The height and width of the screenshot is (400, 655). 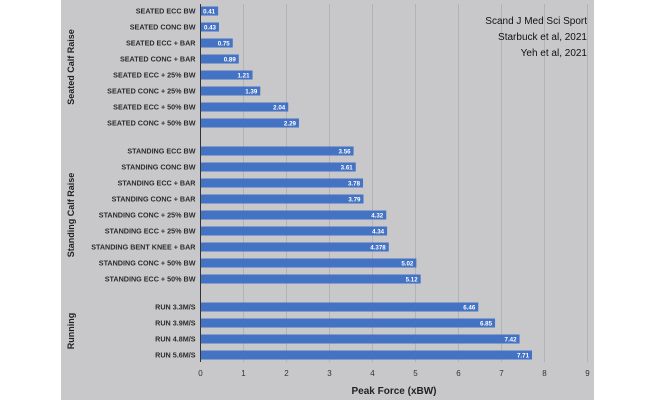 What do you see at coordinates (151, 123) in the screenshot?
I see `category-label: SEATED CONC + 50% BW` at bounding box center [151, 123].